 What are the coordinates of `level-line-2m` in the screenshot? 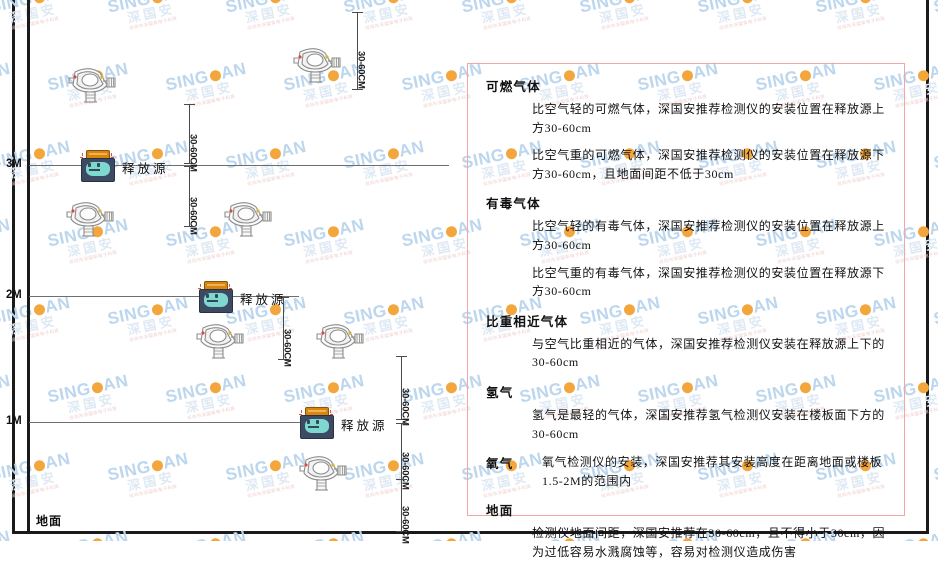 It's located at (164, 296).